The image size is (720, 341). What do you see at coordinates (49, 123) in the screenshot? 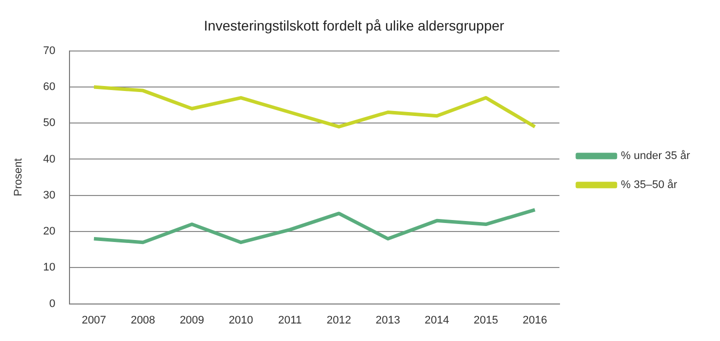
I see `y-tick-label: 50` at bounding box center [49, 123].